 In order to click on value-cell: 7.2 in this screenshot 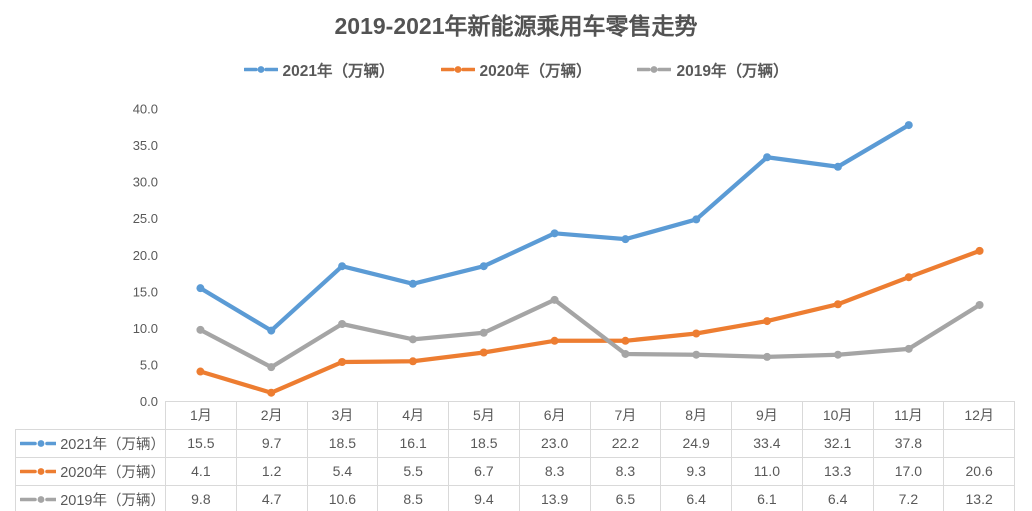, I will do `click(908, 497)`.